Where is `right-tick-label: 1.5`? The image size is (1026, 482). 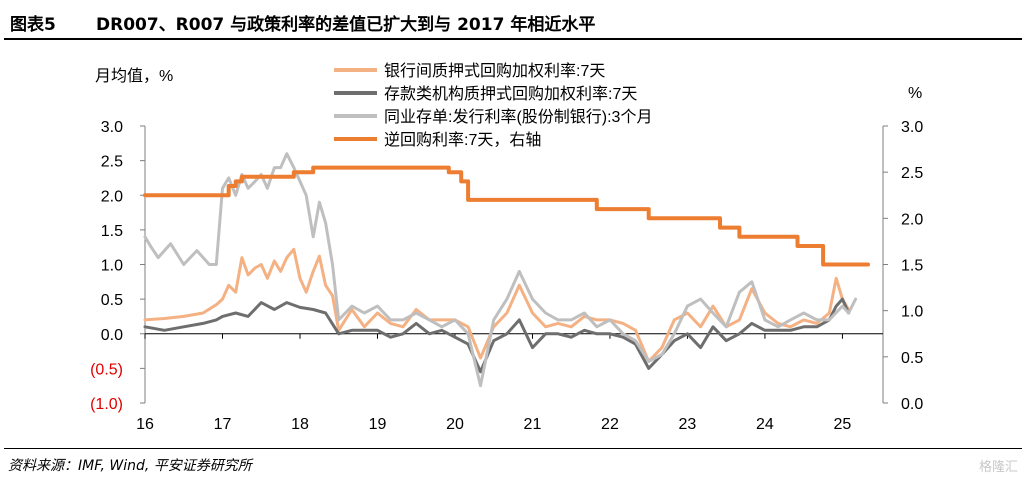
right-tick-label: 1.5 is located at coordinates (912, 266).